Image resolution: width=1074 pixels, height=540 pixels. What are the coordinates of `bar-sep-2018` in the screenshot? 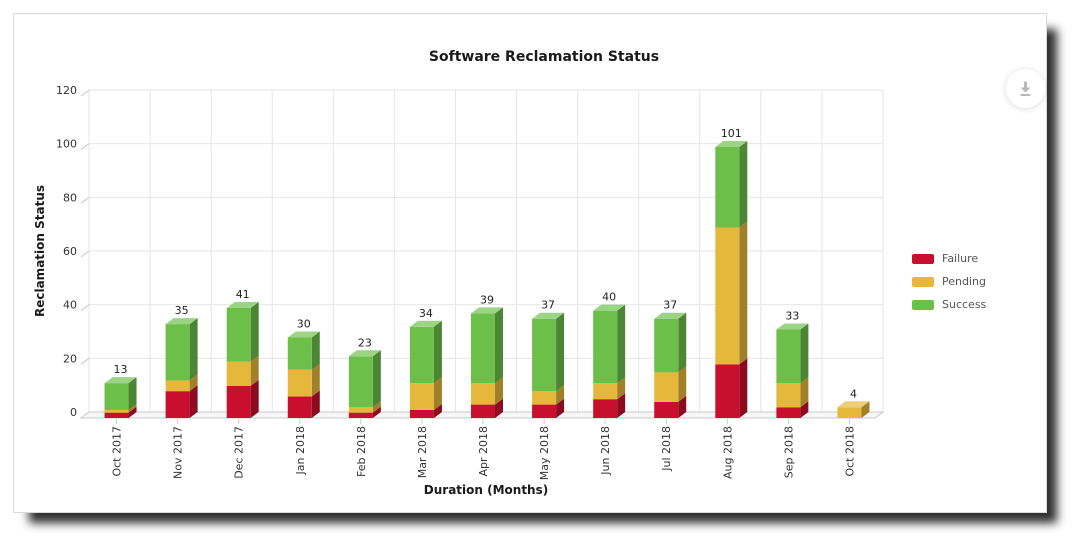 It's located at (792, 370).